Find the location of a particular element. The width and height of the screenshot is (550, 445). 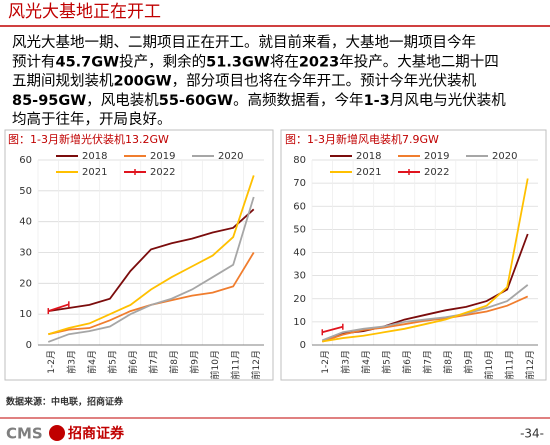

footer-company: 招商证券 is located at coordinates (96, 433).